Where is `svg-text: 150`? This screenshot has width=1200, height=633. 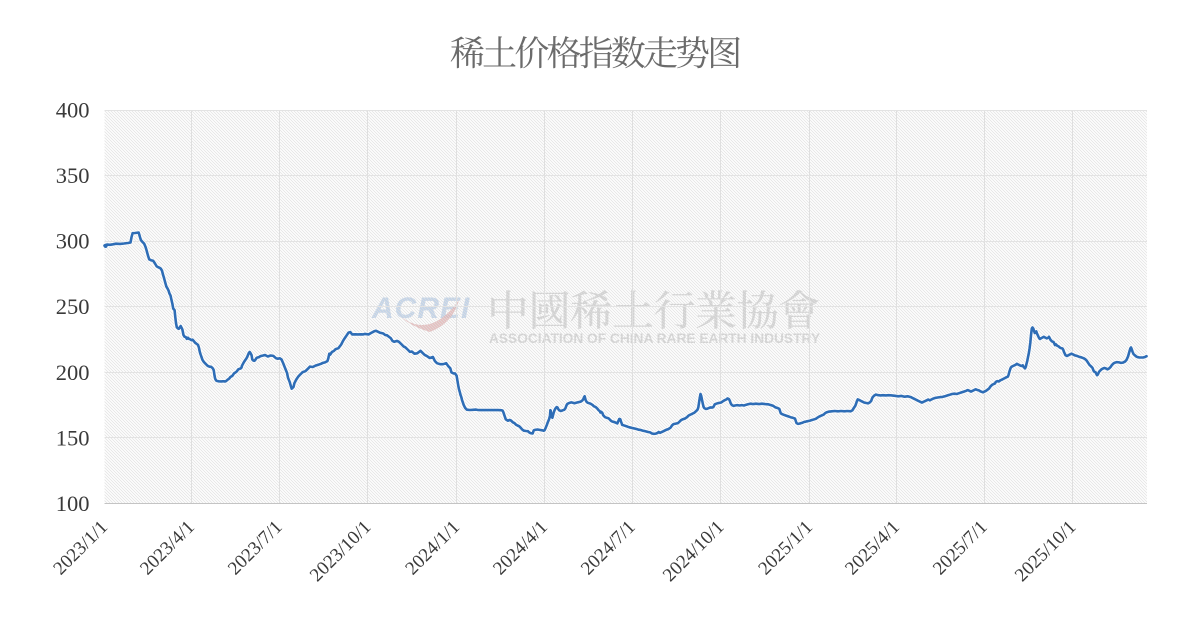
svg-text: 150 is located at coordinates (73, 437).